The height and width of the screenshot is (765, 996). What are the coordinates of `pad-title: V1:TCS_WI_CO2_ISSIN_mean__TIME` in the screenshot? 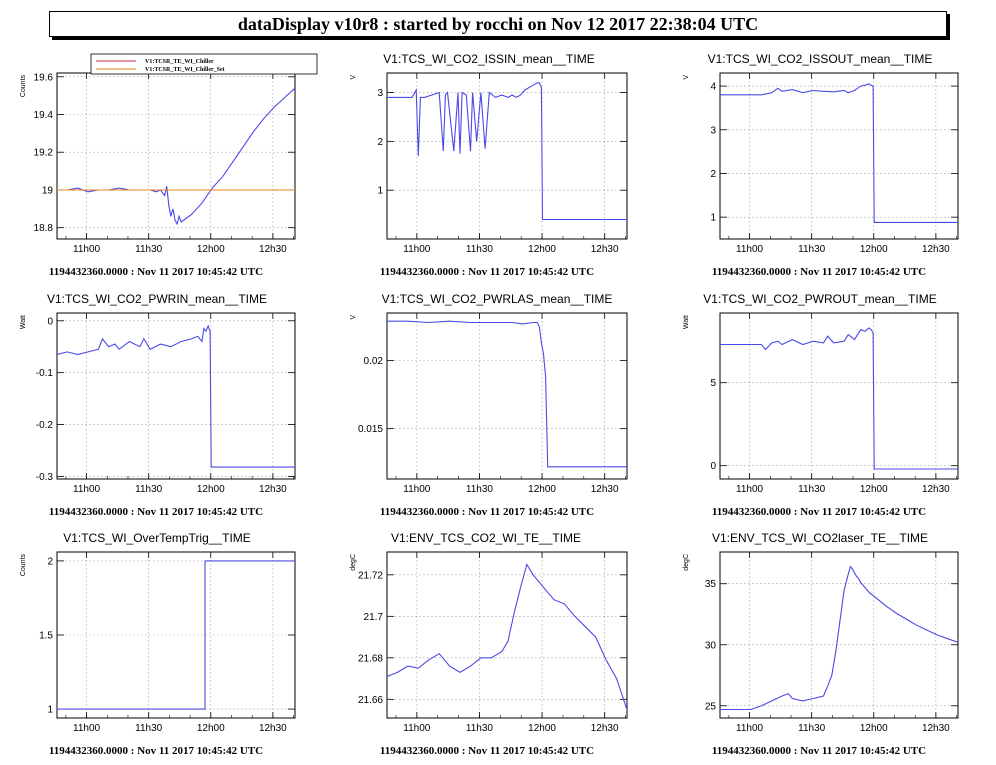 It's located at (488, 59).